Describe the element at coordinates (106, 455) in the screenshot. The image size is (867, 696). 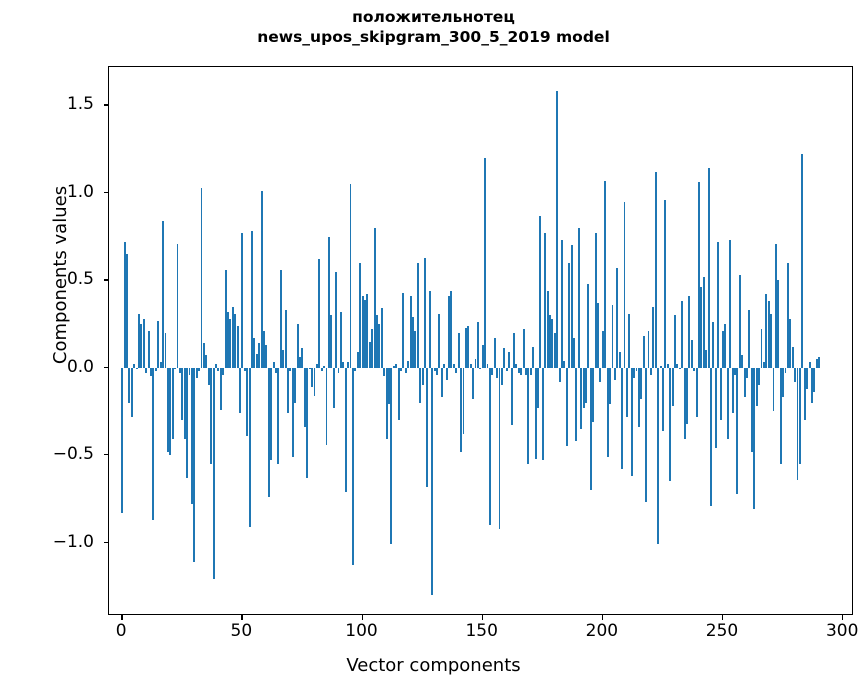
I see `y-tick-mark` at that location.